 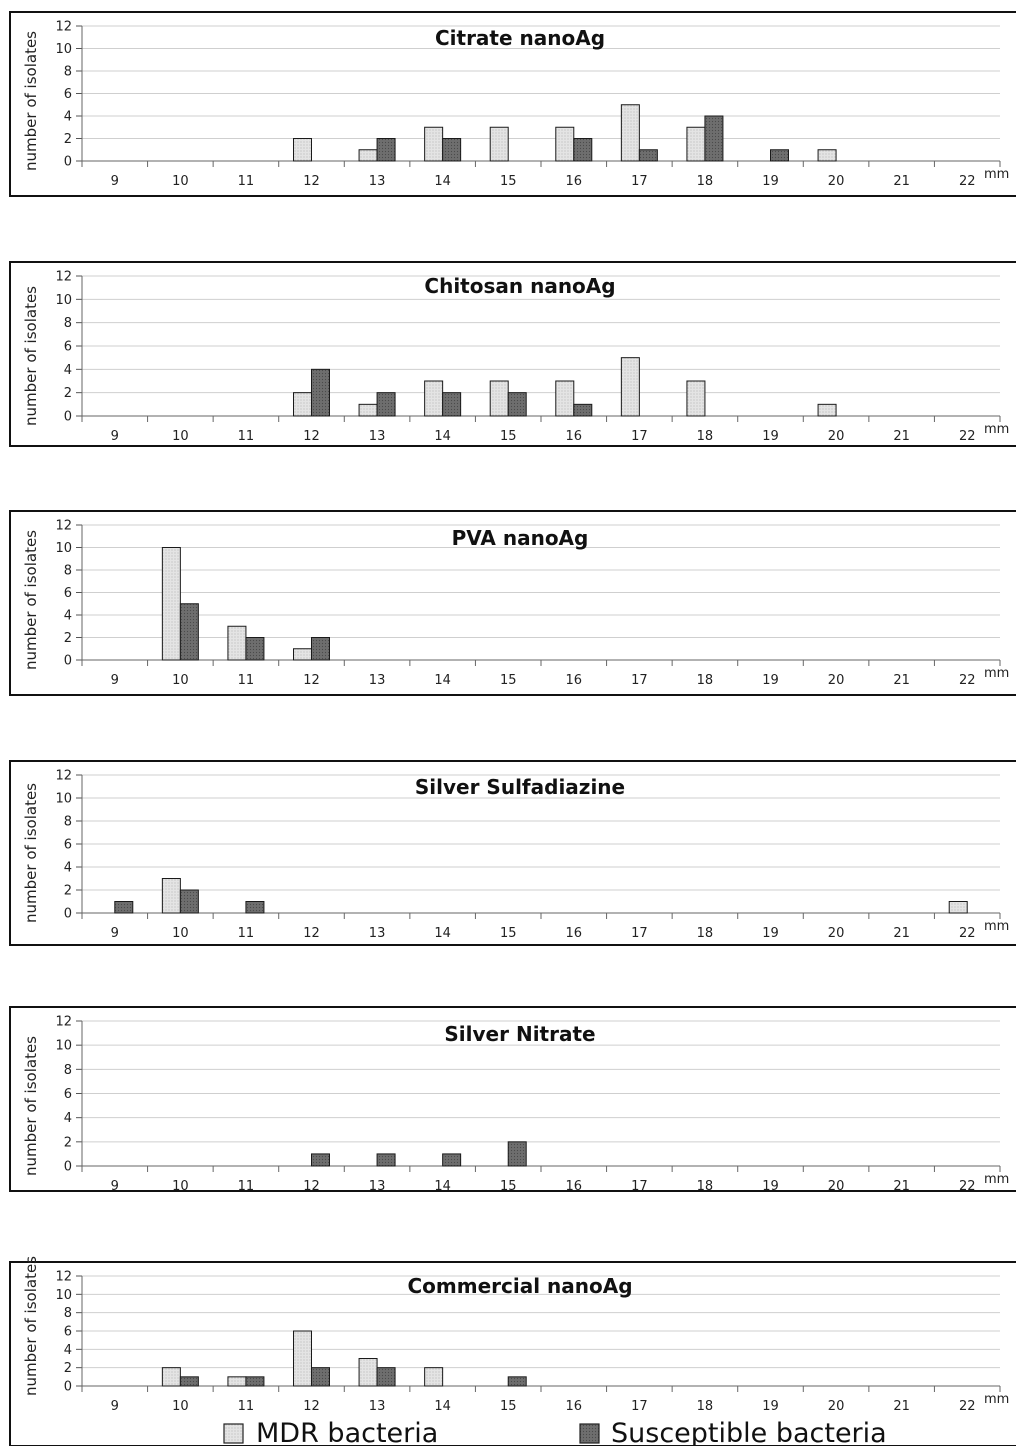 I want to click on chart-title: PVA nanoAg, so click(x=520, y=538).